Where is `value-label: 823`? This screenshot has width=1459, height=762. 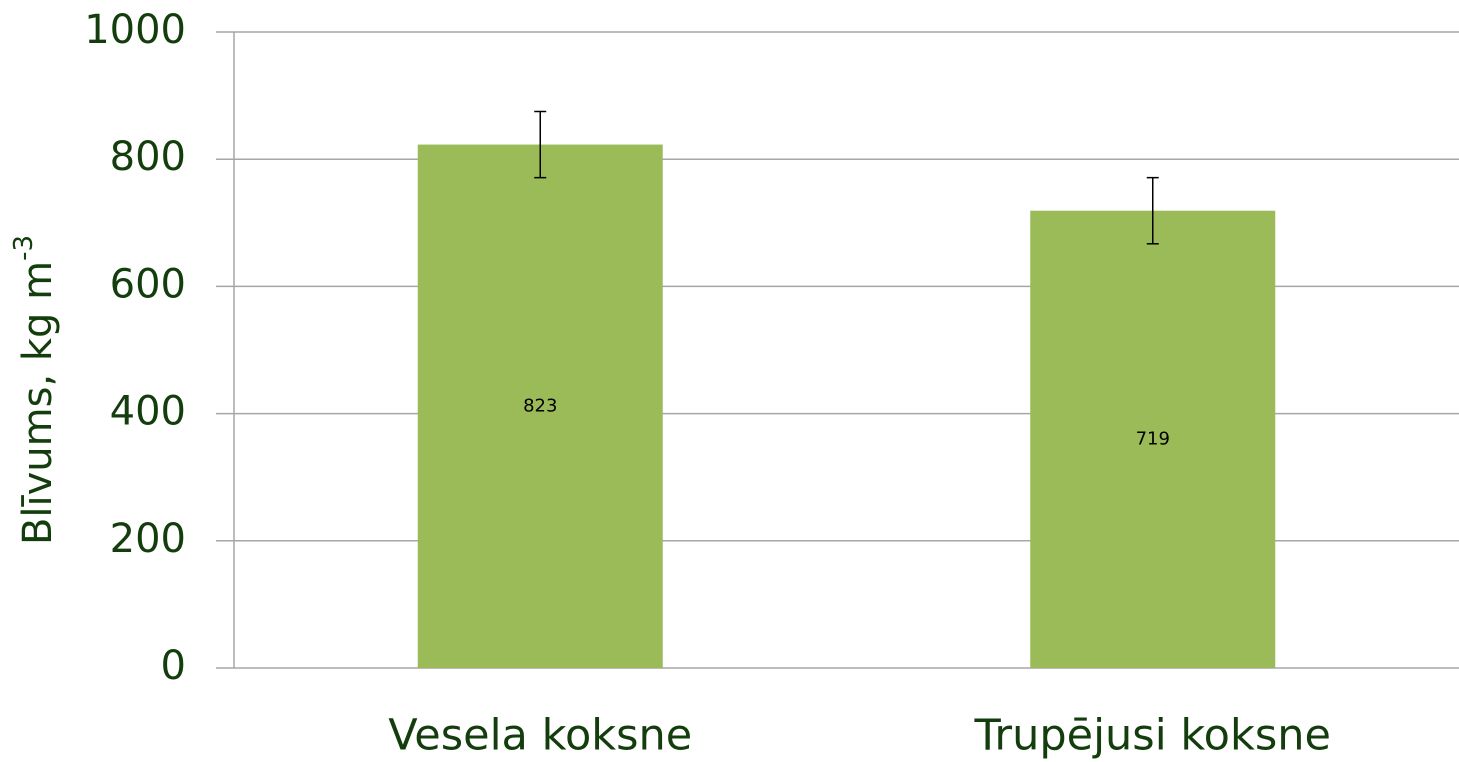 value-label: 823 is located at coordinates (540, 405).